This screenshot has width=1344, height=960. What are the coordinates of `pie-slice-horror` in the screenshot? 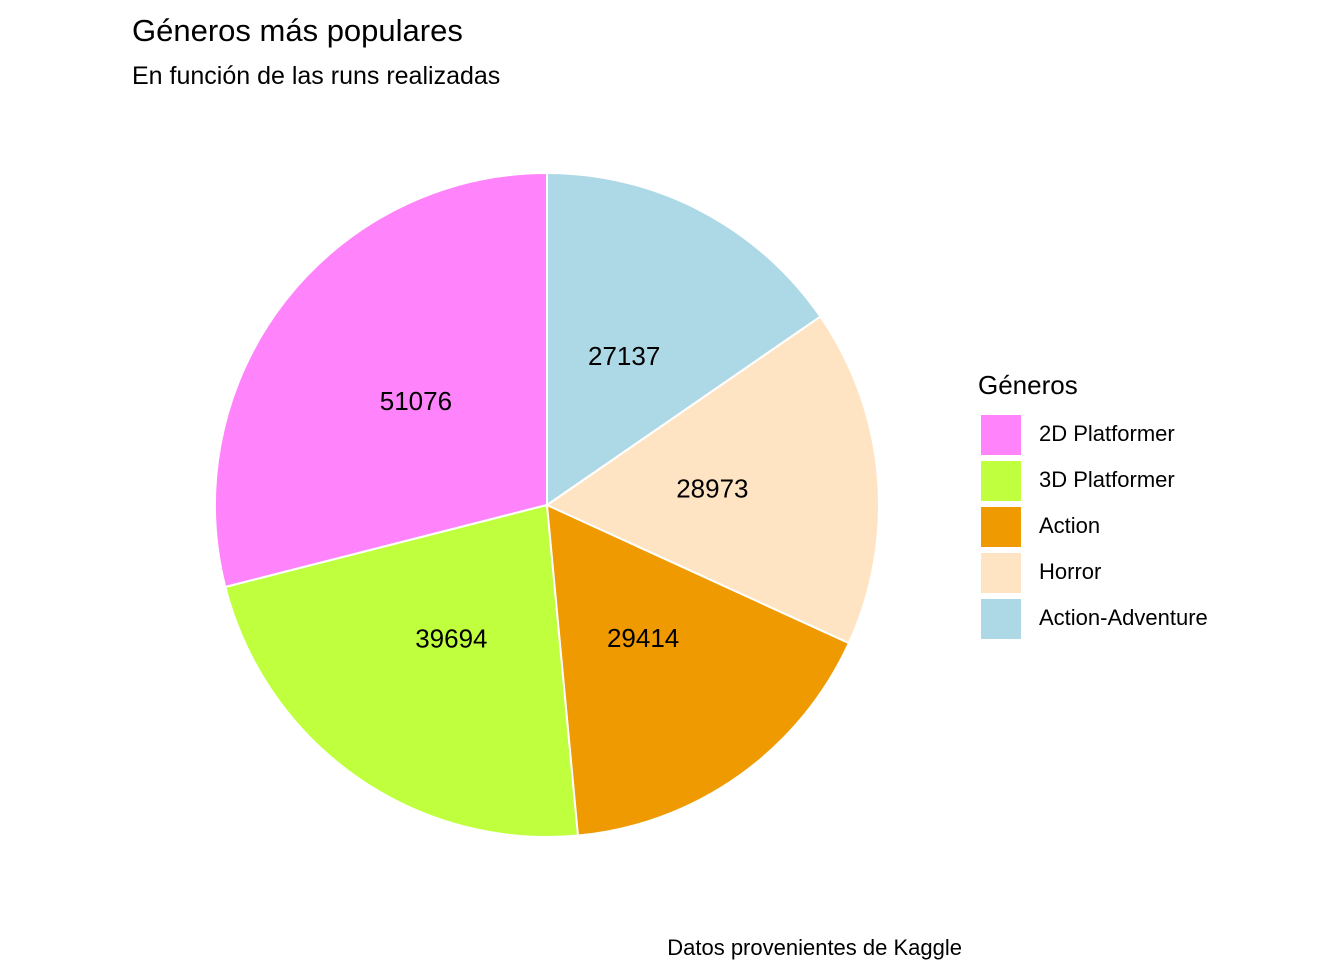 It's located at (712, 480).